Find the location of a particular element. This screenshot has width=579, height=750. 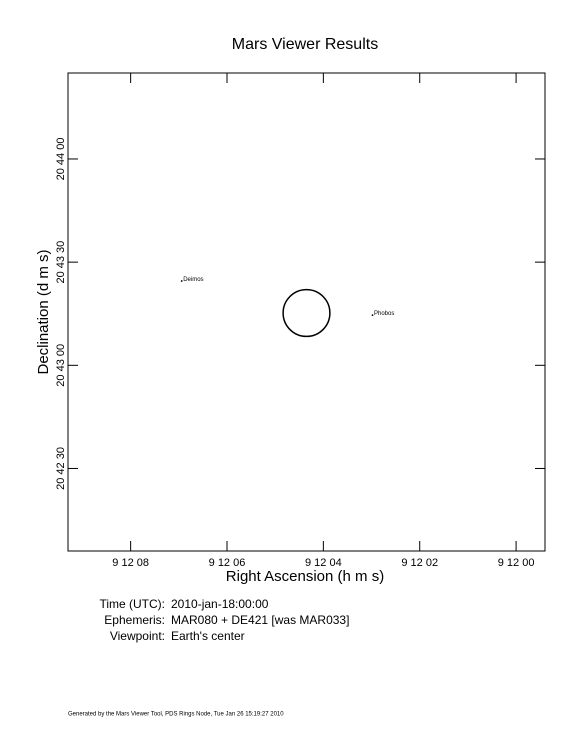

moon-label: Phobos is located at coordinates (384, 314).